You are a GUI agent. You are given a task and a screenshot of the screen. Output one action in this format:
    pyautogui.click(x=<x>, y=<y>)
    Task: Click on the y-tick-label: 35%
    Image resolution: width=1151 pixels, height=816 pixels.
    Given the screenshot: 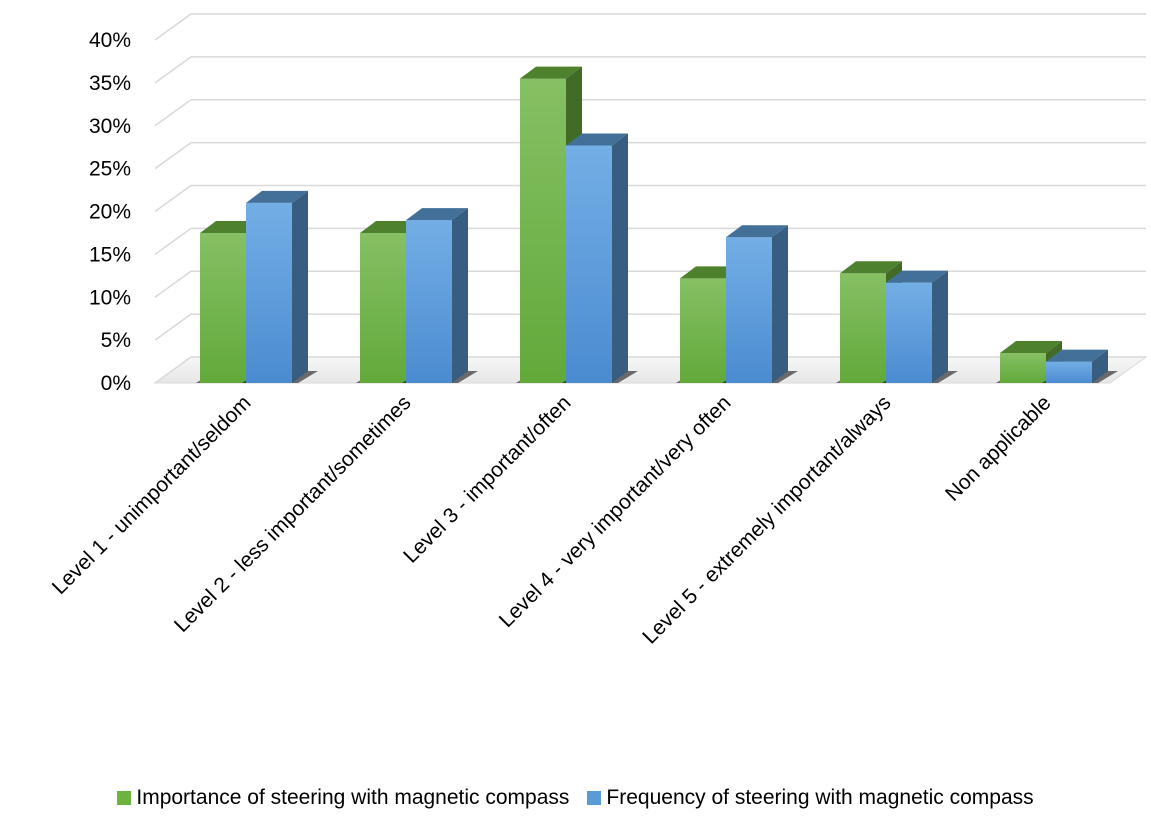 What is the action you would take?
    pyautogui.click(x=110, y=83)
    